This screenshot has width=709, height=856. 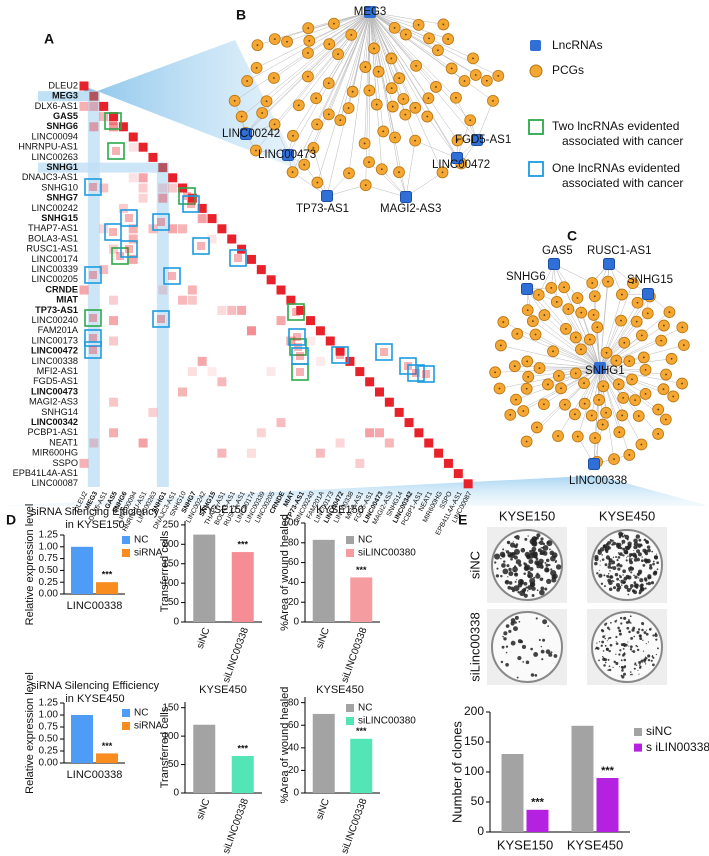 What do you see at coordinates (285, 745) in the screenshot?
I see `y-axis-label: %Area of wound healed` at bounding box center [285, 745].